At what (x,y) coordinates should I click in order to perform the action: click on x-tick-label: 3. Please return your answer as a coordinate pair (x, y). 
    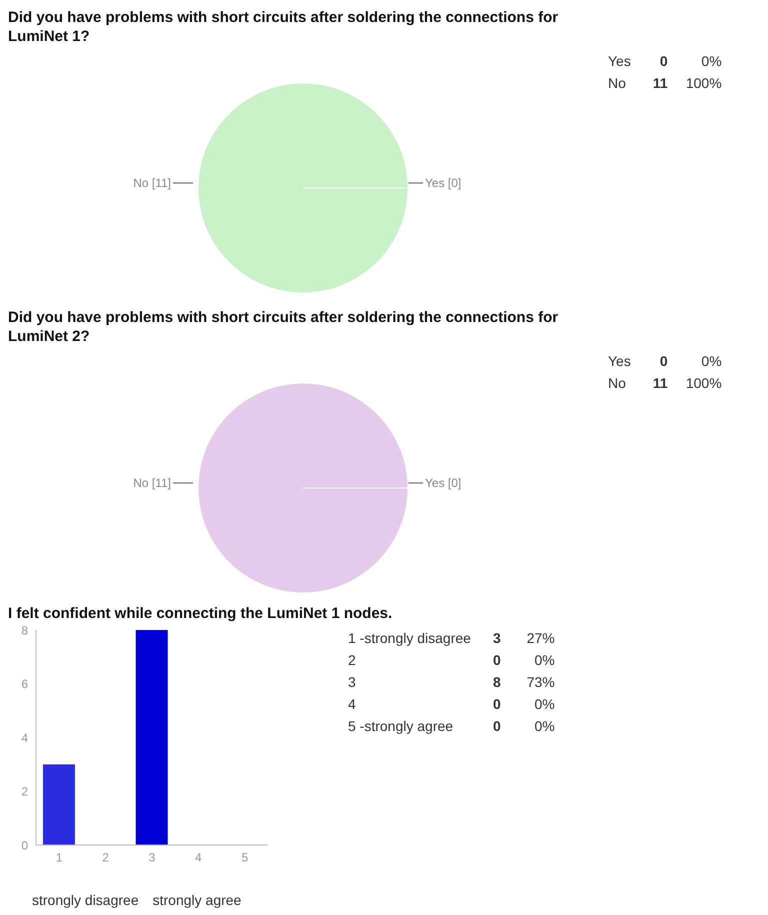
    Looking at the image, I should click on (152, 857).